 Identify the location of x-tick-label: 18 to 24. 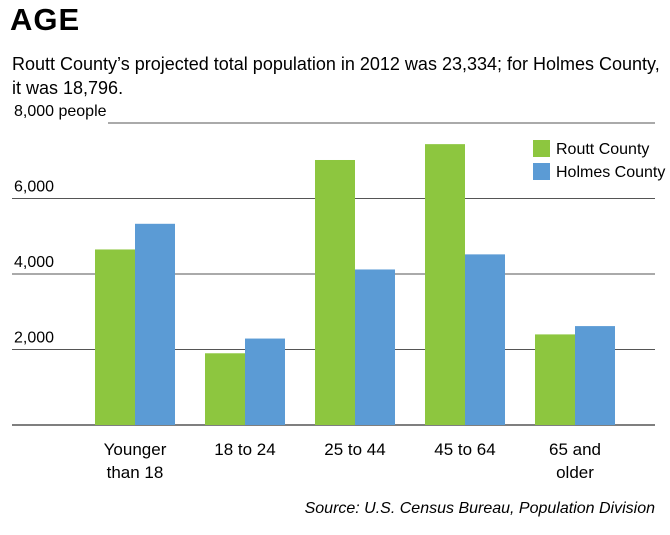
(244, 449).